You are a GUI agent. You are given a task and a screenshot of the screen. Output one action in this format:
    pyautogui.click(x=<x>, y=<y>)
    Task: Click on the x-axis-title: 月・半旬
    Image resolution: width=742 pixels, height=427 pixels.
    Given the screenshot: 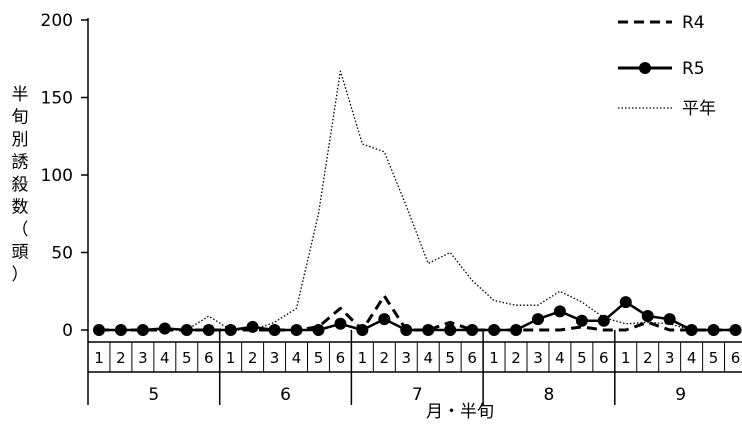 What is the action you would take?
    pyautogui.click(x=460, y=412)
    